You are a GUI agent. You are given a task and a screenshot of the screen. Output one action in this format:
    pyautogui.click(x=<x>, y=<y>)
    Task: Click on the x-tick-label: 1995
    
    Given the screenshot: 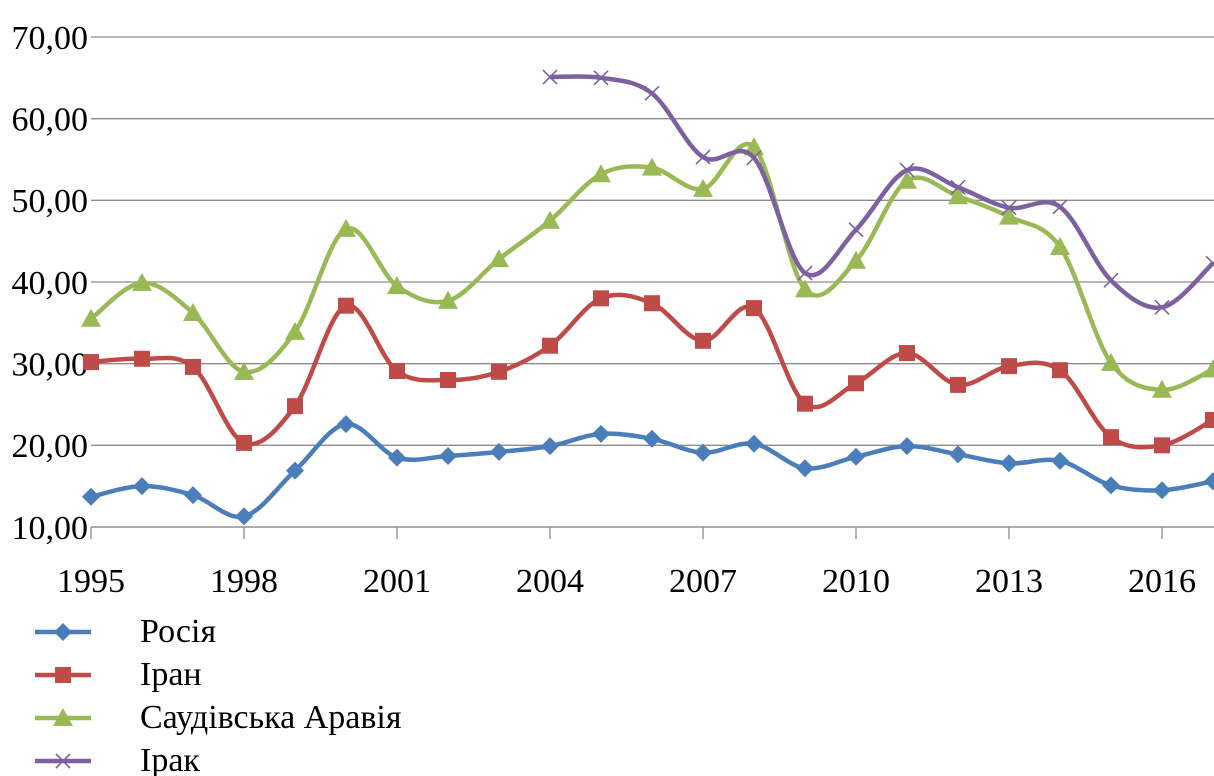 What is the action you would take?
    pyautogui.click(x=91, y=581)
    